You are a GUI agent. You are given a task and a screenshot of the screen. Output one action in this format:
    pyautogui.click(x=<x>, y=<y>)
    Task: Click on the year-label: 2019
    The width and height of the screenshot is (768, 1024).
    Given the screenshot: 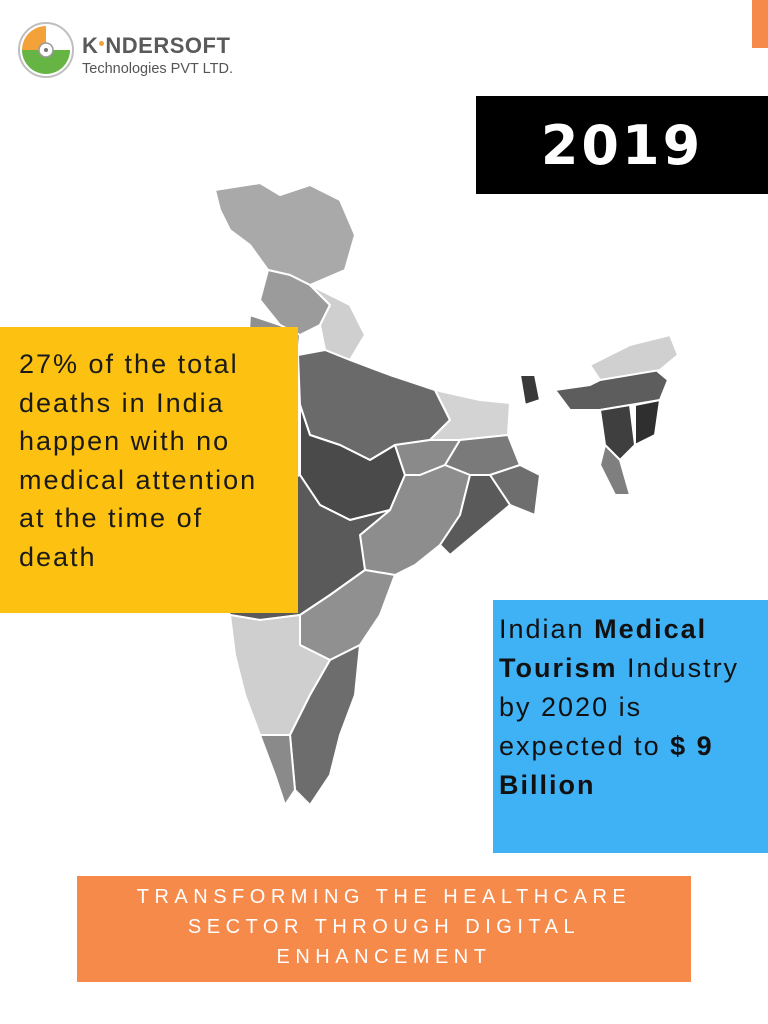 What is the action you would take?
    pyautogui.click(x=622, y=145)
    